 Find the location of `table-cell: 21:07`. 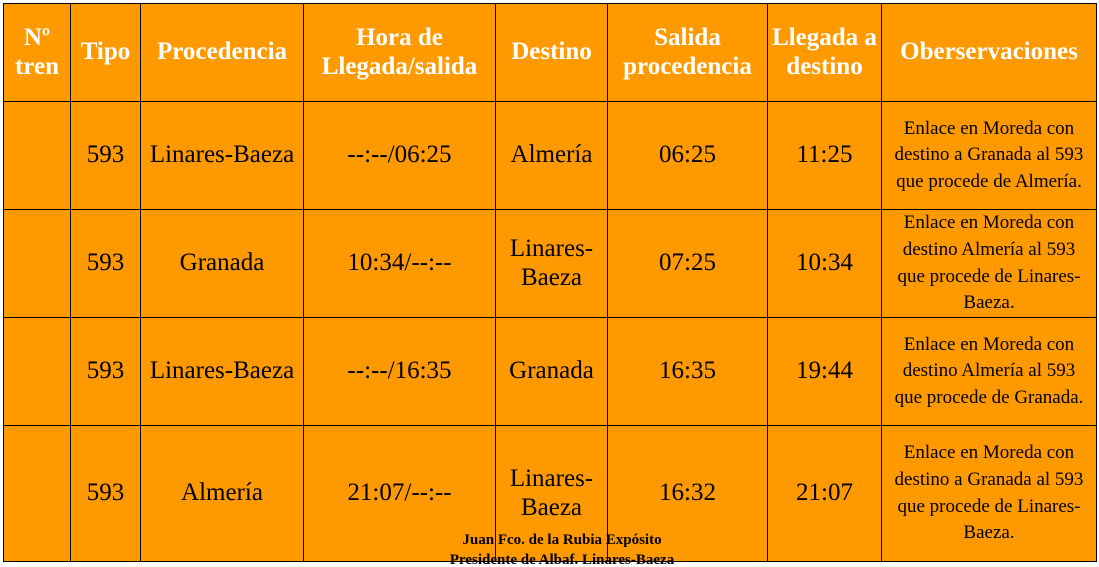

table-cell: 21:07 is located at coordinates (824, 493).